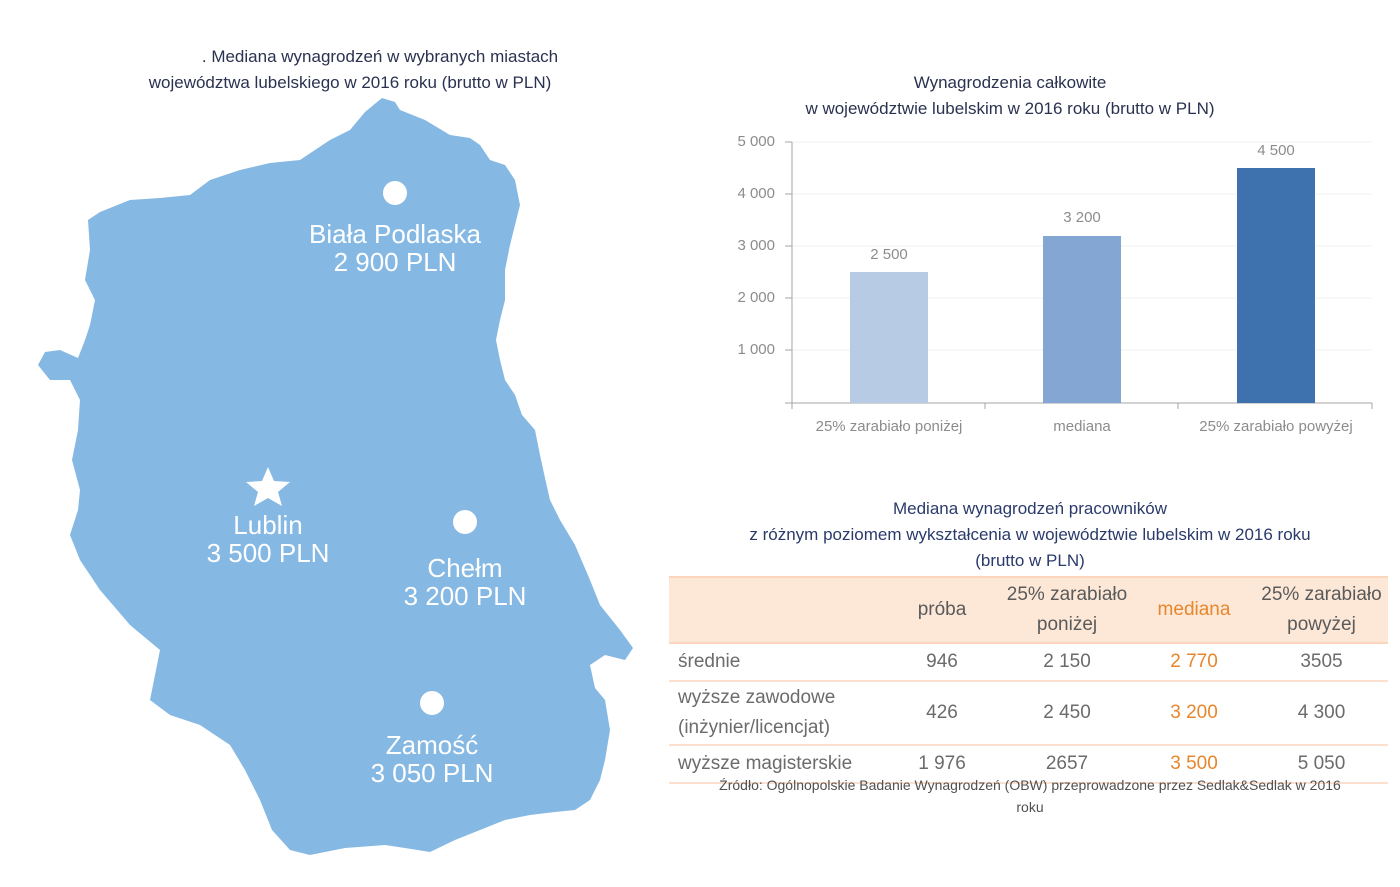 Image resolution: width=1400 pixels, height=887 pixels. What do you see at coordinates (395, 248) in the screenshot?
I see `city-biala-podlaska: Biała Podlaska 2 900 PLN` at bounding box center [395, 248].